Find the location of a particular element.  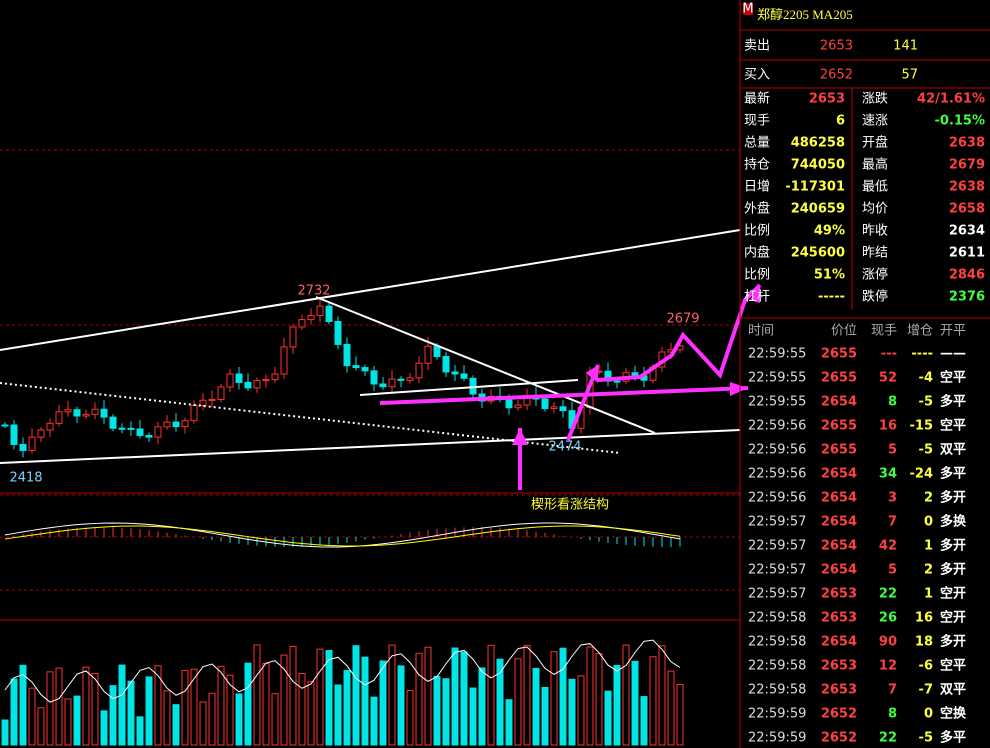

quote-value: 245600 is located at coordinates (818, 253).